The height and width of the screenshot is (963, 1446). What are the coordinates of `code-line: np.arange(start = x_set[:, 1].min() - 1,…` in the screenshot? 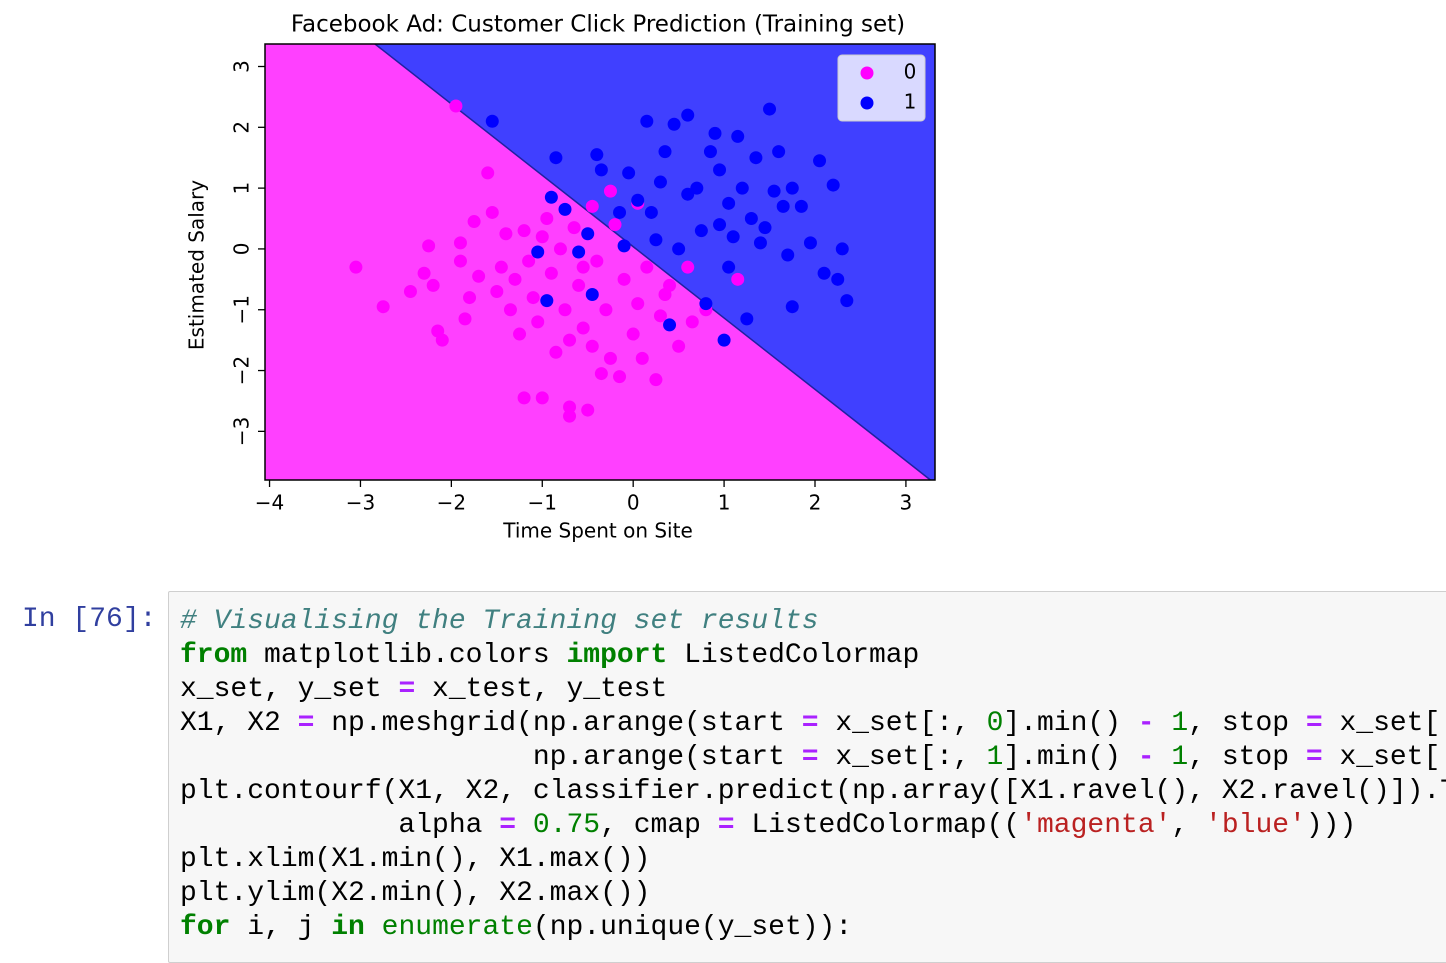 It's located at (813, 758).